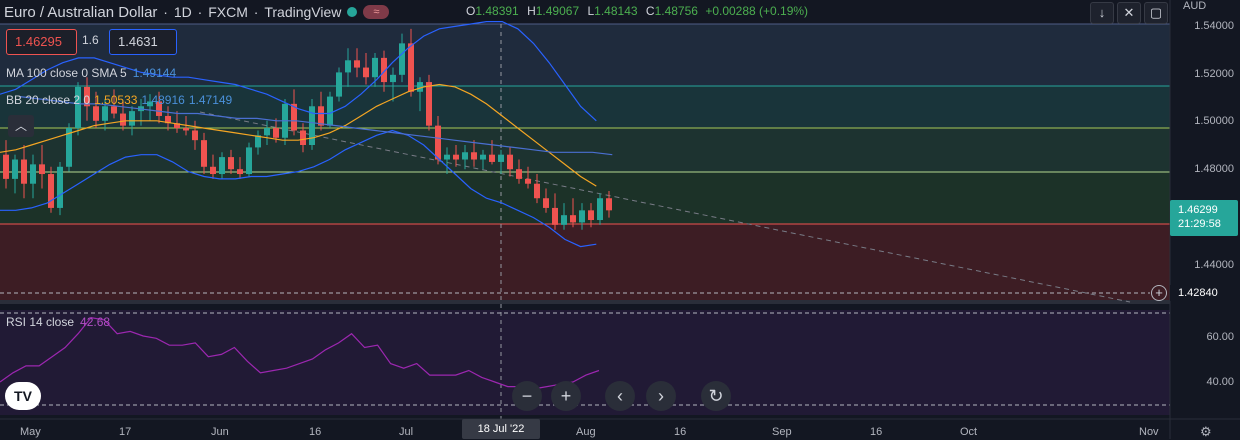 Image resolution: width=1240 pixels, height=440 pixels. What do you see at coordinates (969, 432) in the screenshot?
I see `x-tick-label: Oct` at bounding box center [969, 432].